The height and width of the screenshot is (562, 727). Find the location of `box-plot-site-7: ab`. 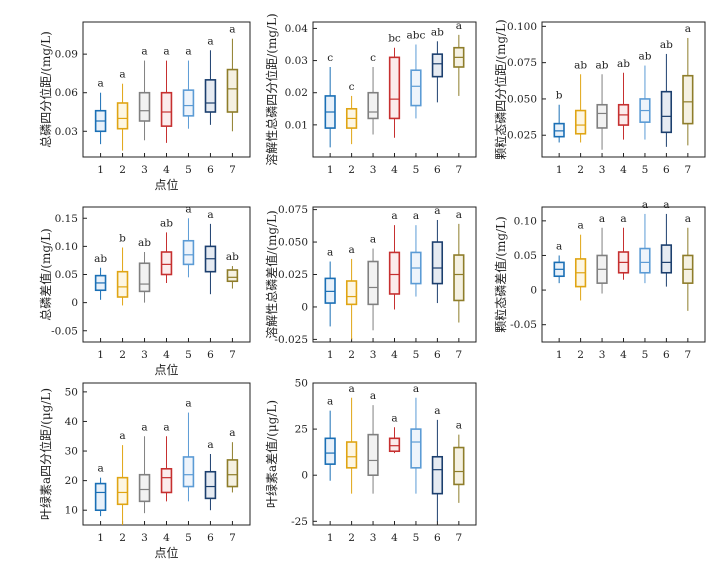

box-plot-site-7: ab is located at coordinates (232, 270).